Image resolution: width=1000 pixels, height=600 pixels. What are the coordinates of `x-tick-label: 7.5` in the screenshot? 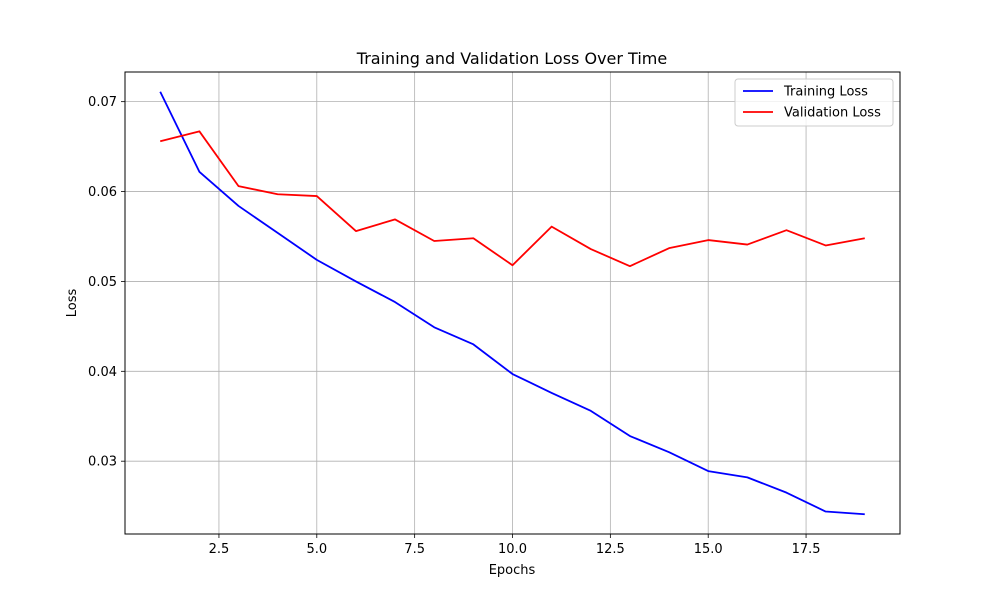 It's located at (414, 549).